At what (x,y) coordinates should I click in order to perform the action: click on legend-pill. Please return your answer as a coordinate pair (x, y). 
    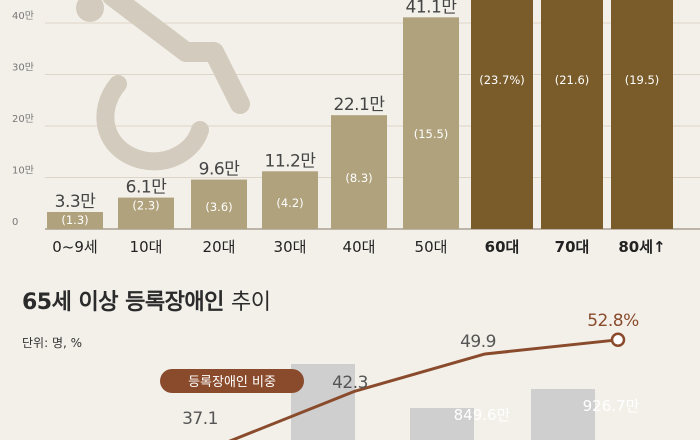
    Looking at the image, I should click on (232, 381).